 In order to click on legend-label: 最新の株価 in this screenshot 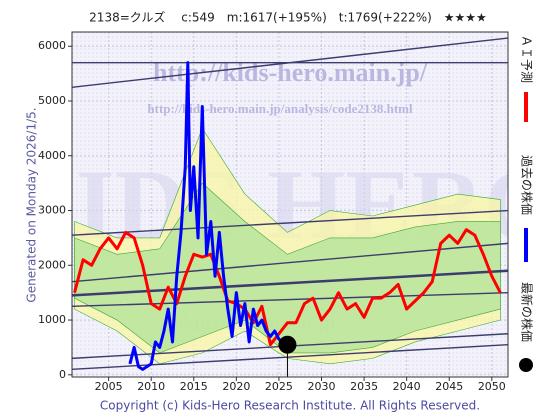, I will do `click(527, 312)`.